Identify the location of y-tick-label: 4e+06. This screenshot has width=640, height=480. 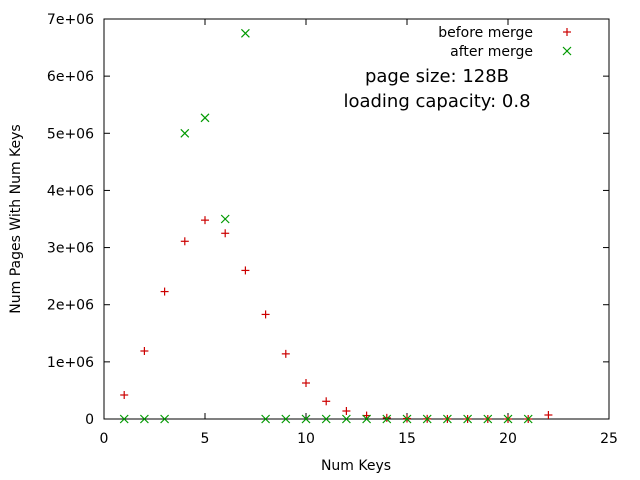
(70, 191).